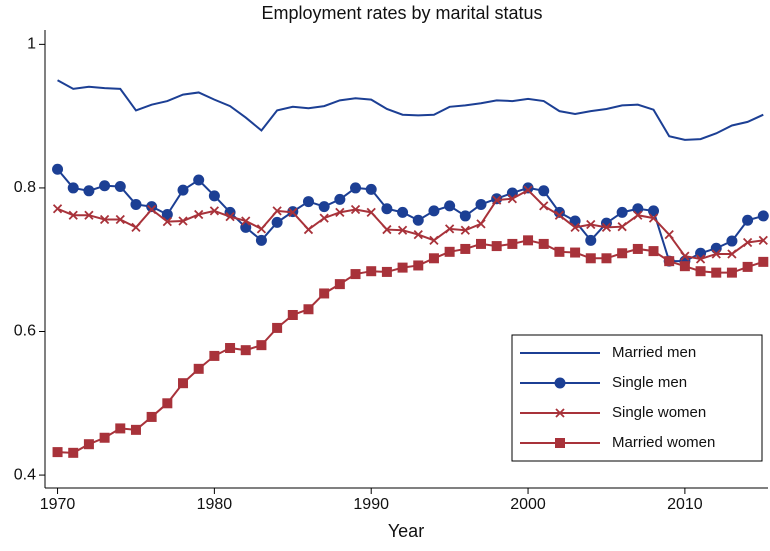 Image resolution: width=770 pixels, height=551 pixels. I want to click on legend-label: Married women, so click(663, 442).